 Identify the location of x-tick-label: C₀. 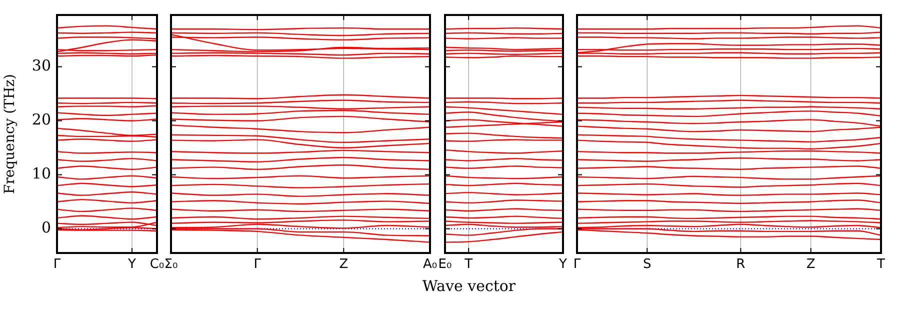
(157, 264).